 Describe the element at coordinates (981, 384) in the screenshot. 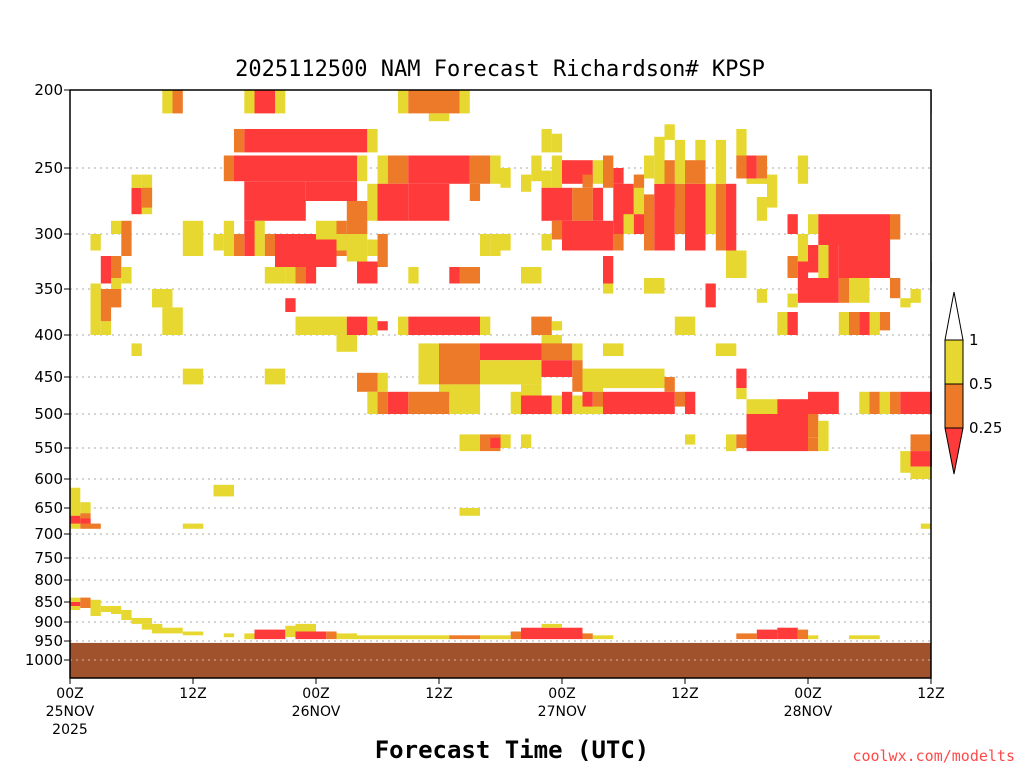

I see `legend-label: 0.5` at that location.